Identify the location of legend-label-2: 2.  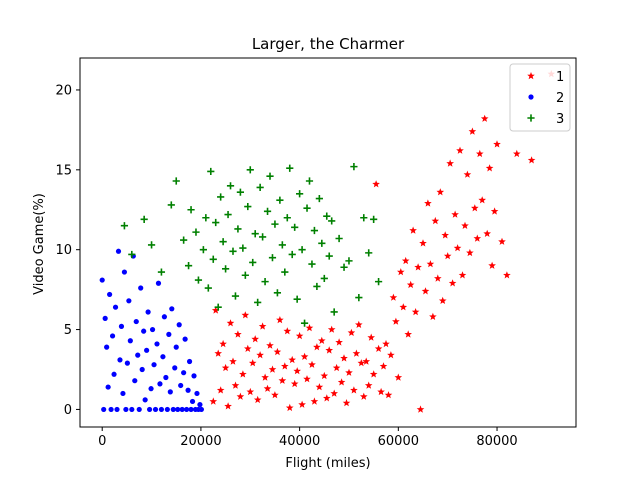
(560, 98).